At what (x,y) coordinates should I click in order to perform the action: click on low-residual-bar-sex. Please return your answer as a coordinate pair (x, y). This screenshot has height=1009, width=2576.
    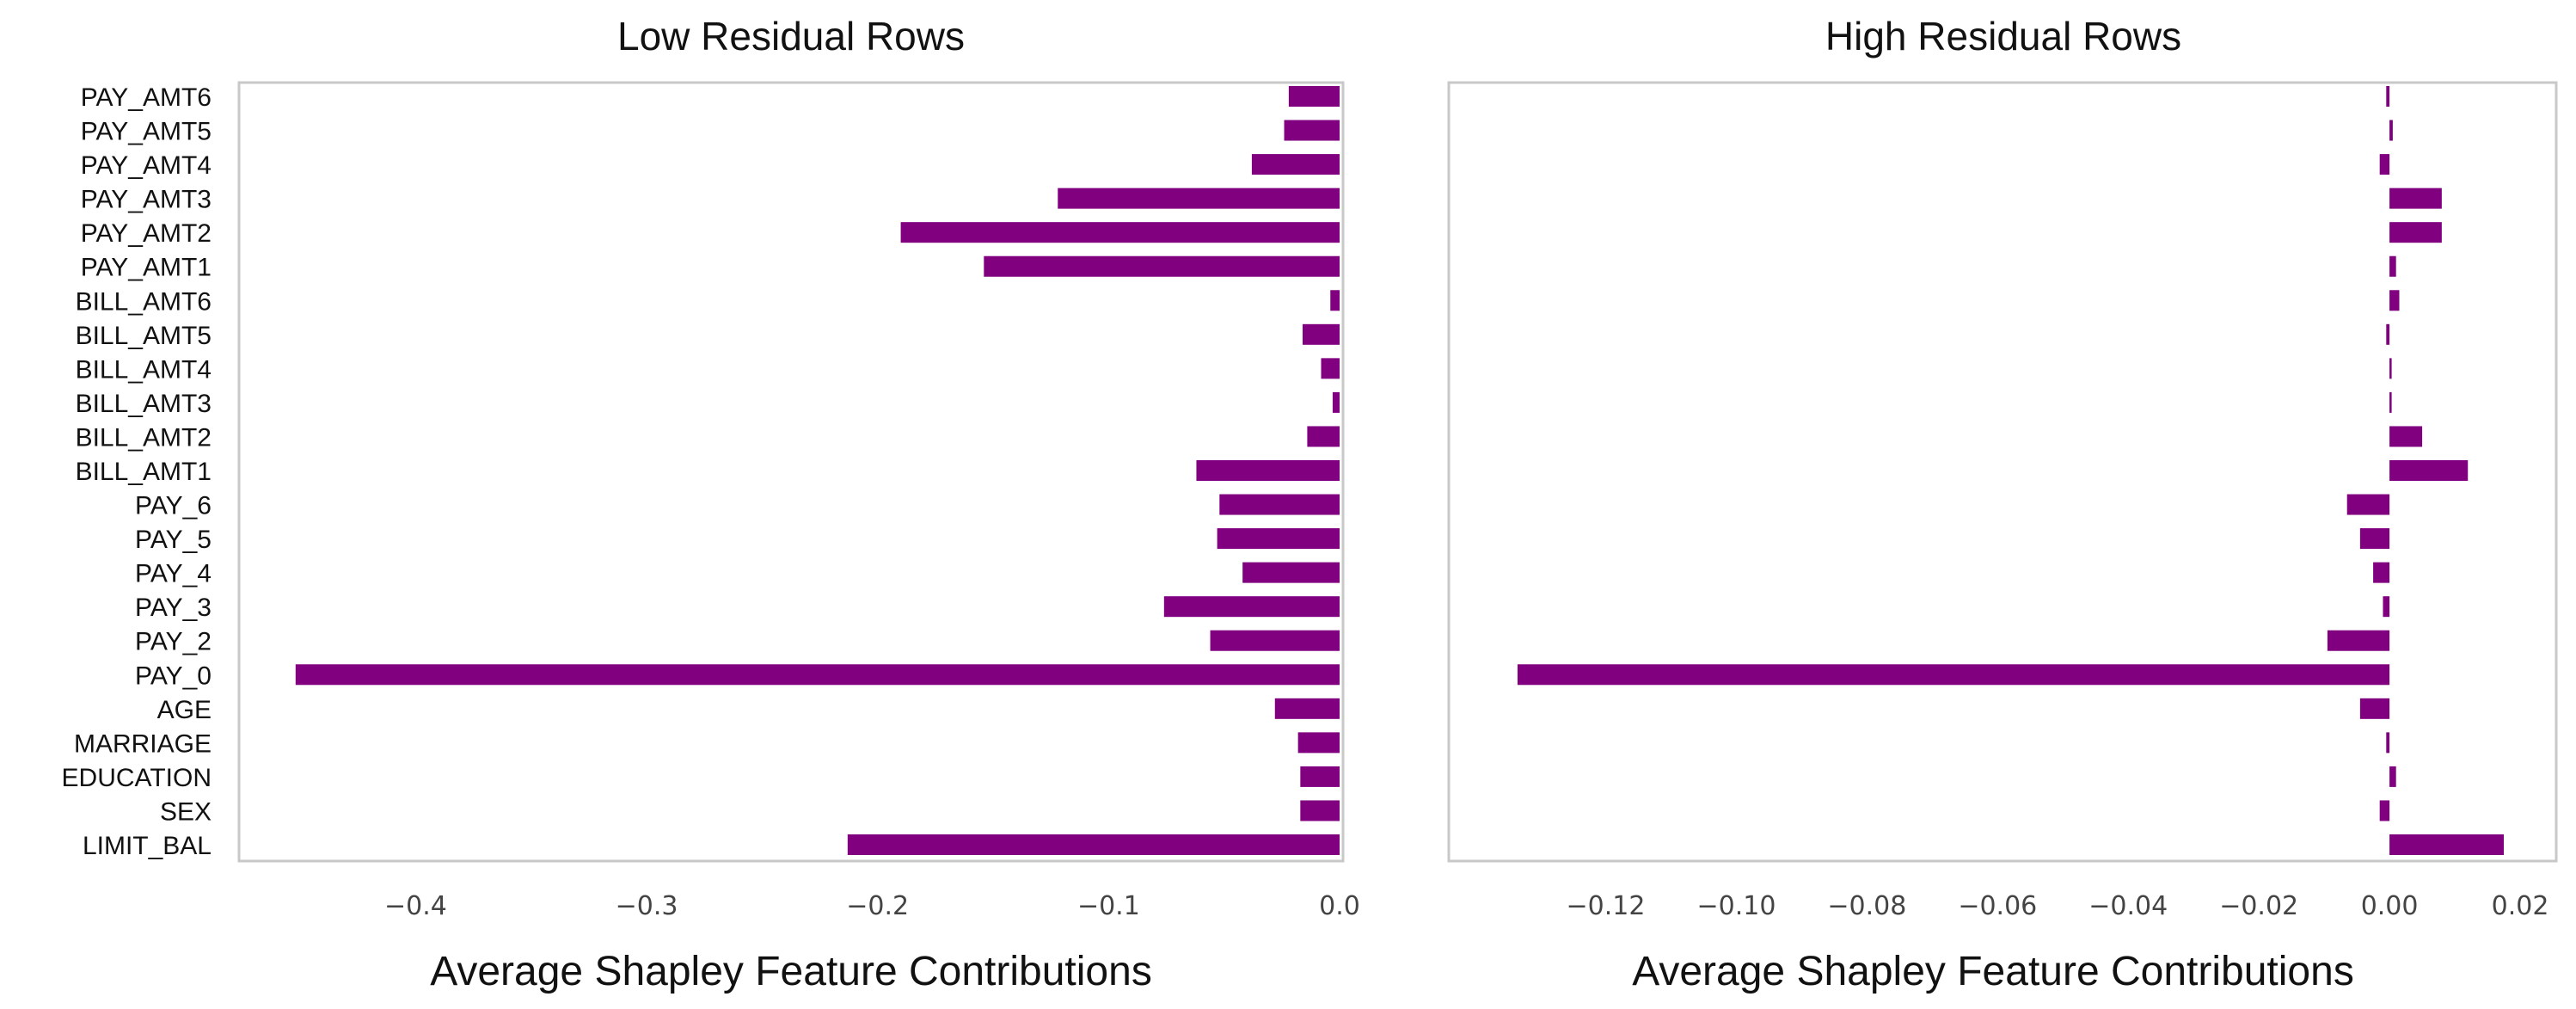
    Looking at the image, I should click on (1320, 810).